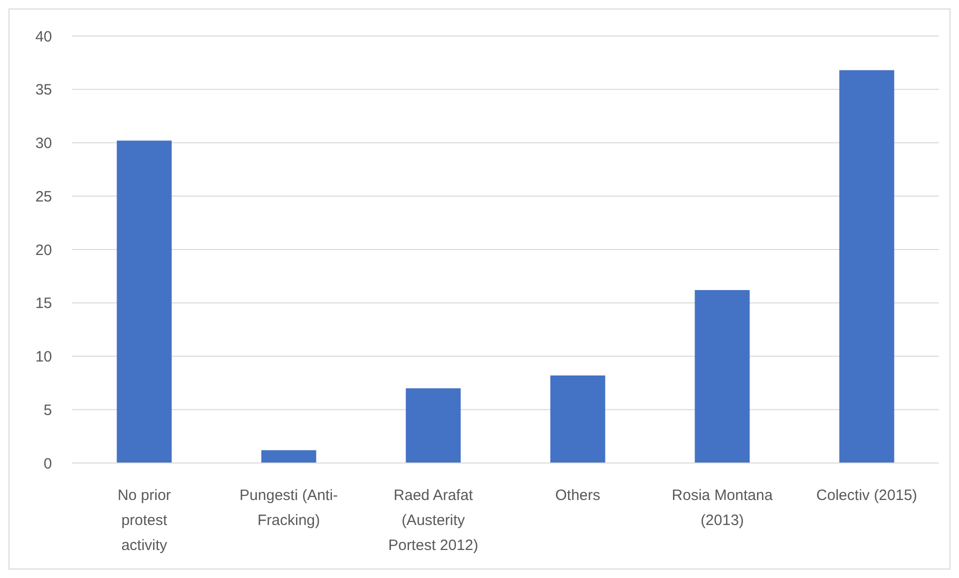 This screenshot has height=578, width=959. What do you see at coordinates (48, 410) in the screenshot?
I see `y-tick-label: 5` at bounding box center [48, 410].